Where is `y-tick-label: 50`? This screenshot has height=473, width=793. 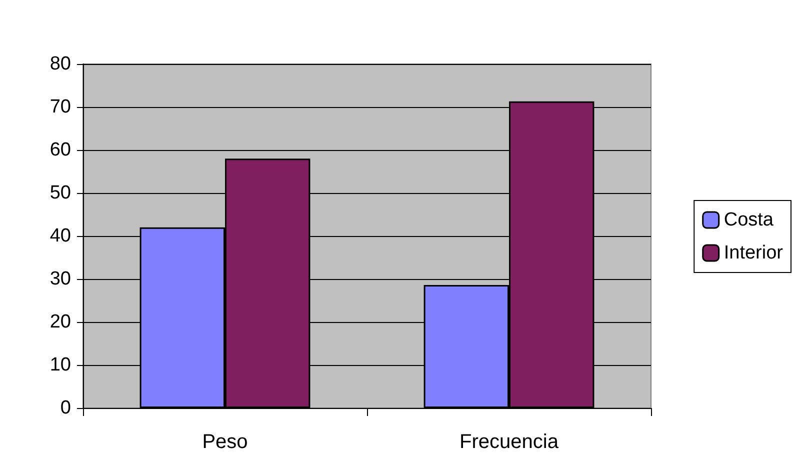 y-tick-label: 50 is located at coordinates (60, 193).